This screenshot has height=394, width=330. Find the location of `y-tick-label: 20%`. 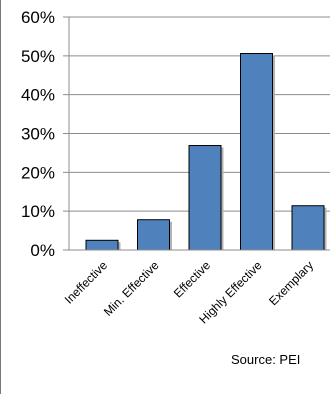

y-tick-label: 20% is located at coordinates (38, 172).